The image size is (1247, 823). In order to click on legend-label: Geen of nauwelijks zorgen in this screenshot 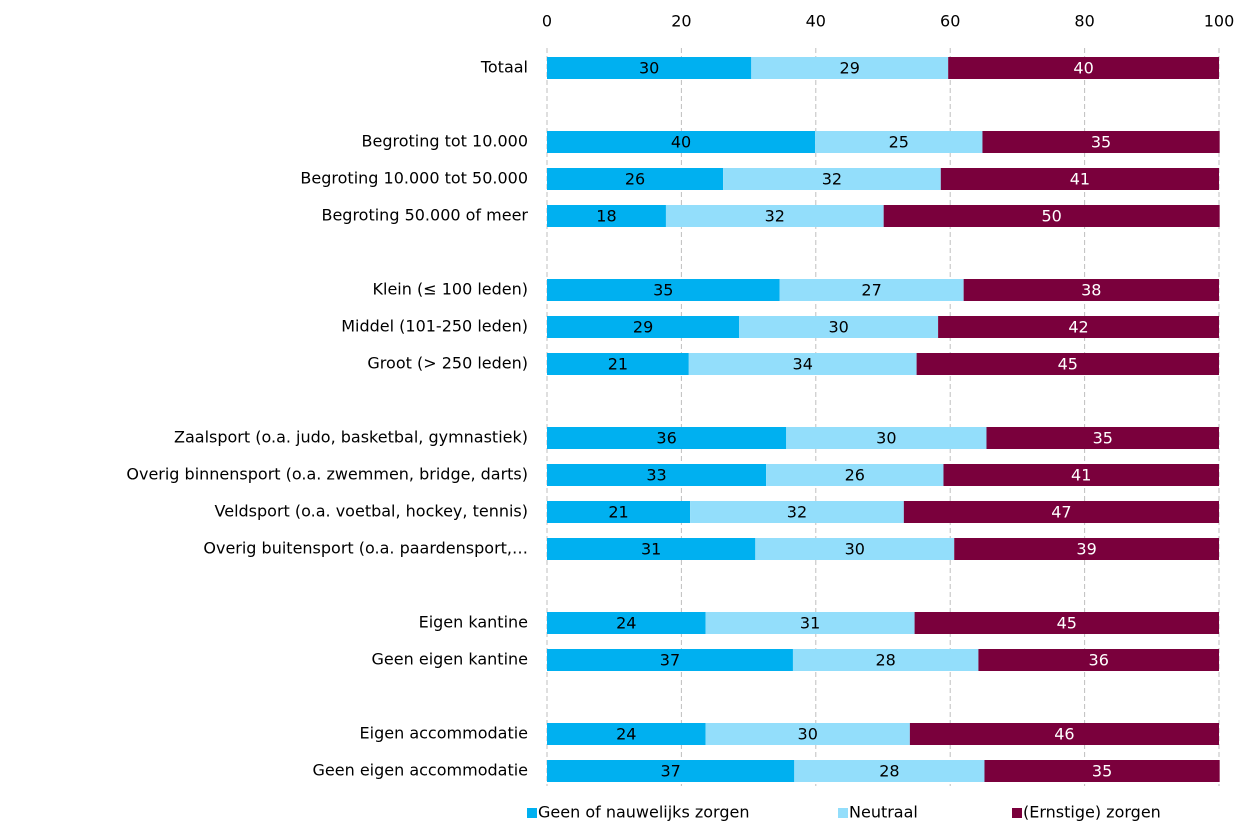, I will do `click(643, 812)`.